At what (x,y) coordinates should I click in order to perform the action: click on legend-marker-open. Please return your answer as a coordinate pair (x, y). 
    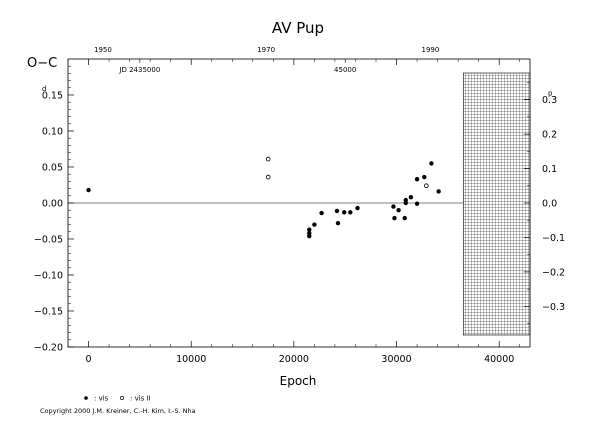
    Looking at the image, I should click on (122, 398).